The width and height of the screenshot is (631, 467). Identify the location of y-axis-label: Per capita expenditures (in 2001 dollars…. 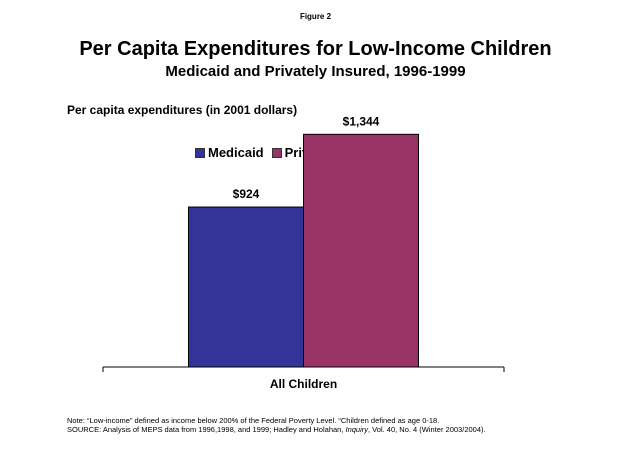
(182, 110).